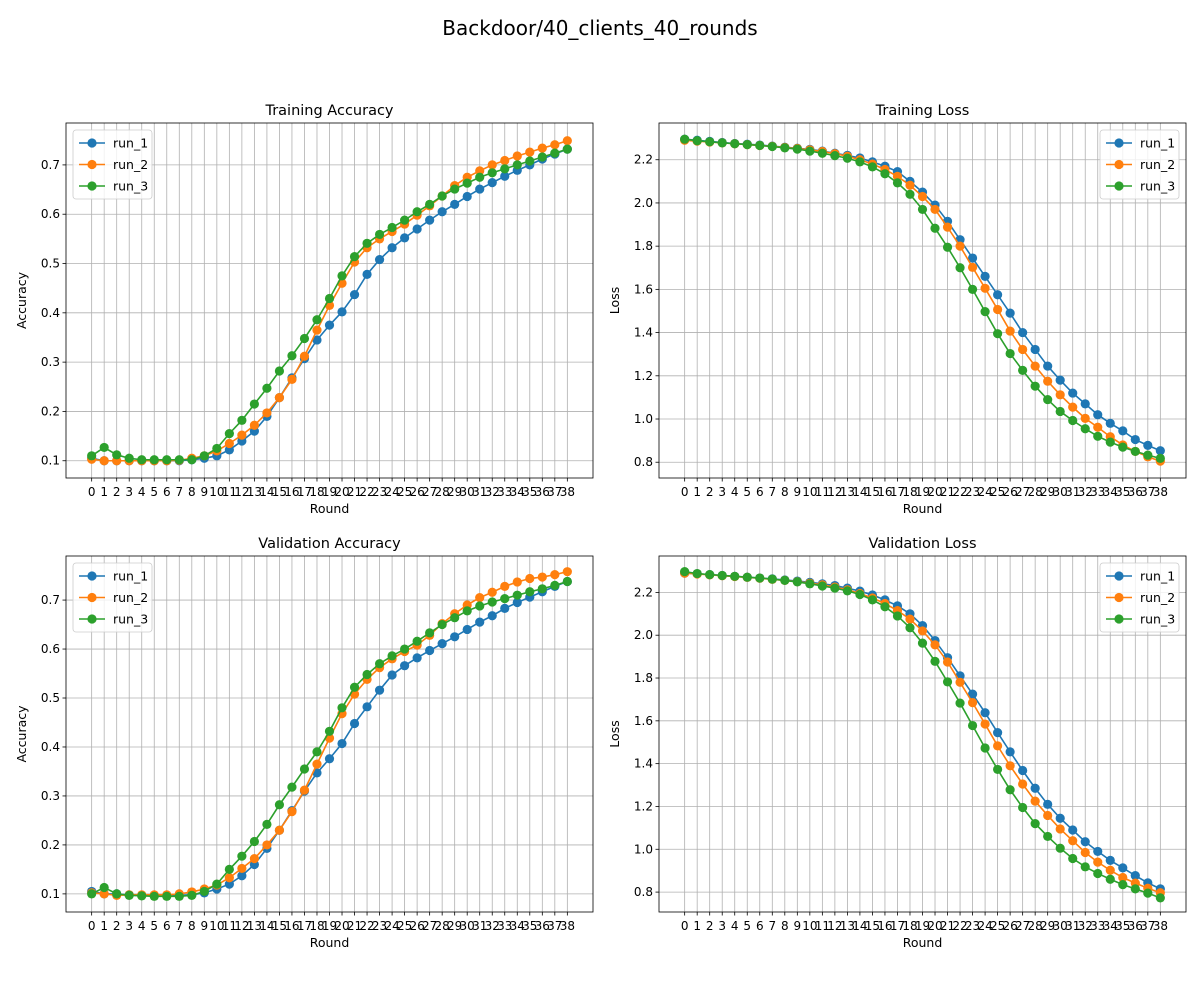 The height and width of the screenshot is (1000, 1200). Describe the element at coordinates (1122, 926) in the screenshot. I see `x-tick-label: 35` at that location.